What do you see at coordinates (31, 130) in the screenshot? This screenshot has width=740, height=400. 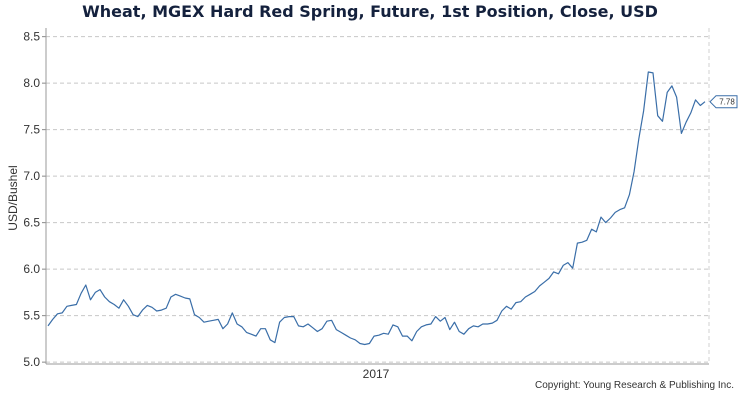 I see `y-tick-label: 7.5` at bounding box center [31, 130].